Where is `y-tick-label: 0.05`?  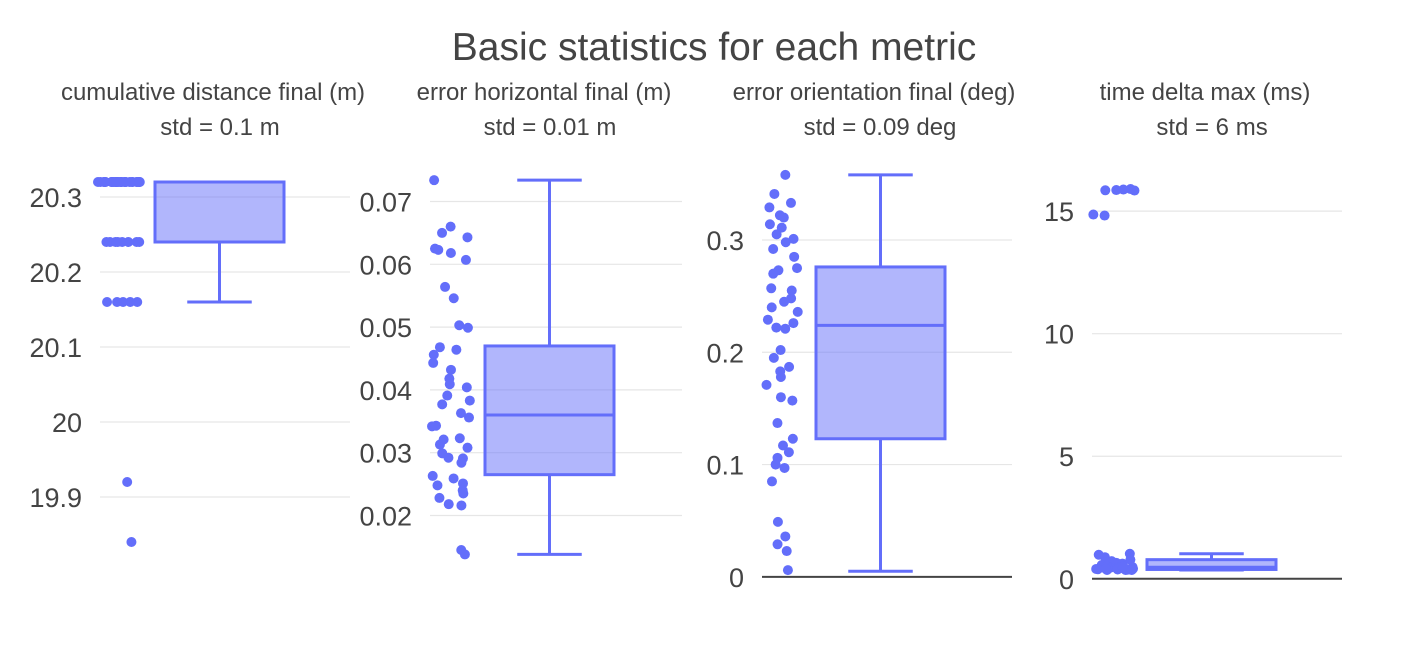 y-tick-label: 0.05 is located at coordinates (385, 328).